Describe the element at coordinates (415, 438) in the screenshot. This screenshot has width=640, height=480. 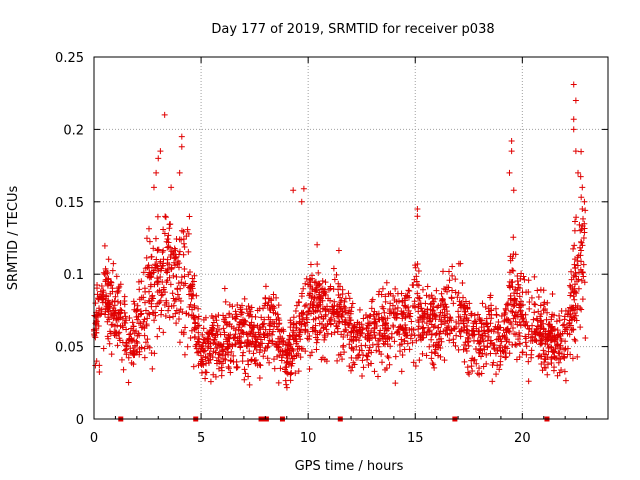
I see `x-tick-label: 15` at that location.